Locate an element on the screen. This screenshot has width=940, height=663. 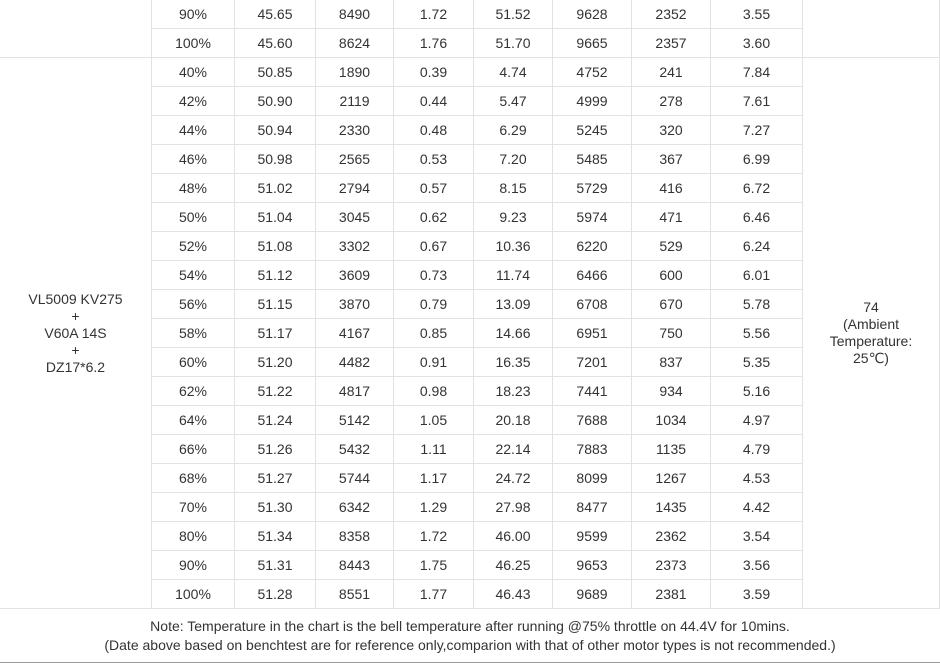
table-cell: 5.35 is located at coordinates (757, 362).